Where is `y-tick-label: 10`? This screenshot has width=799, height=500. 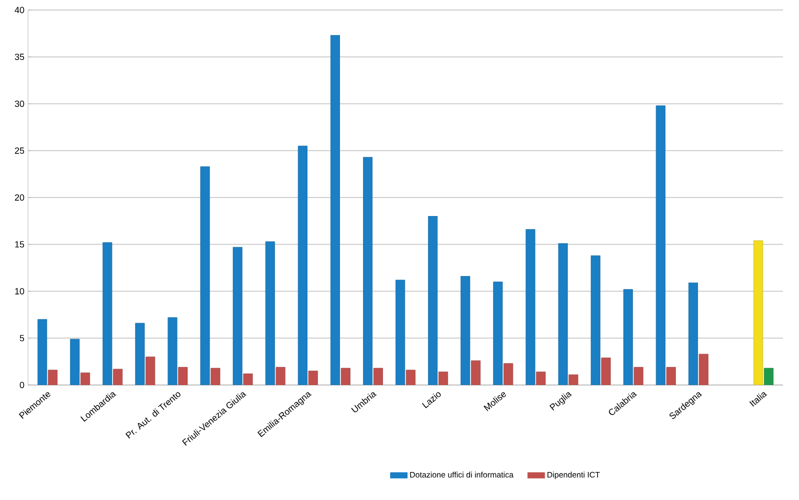 y-tick-label: 10 is located at coordinates (19, 291).